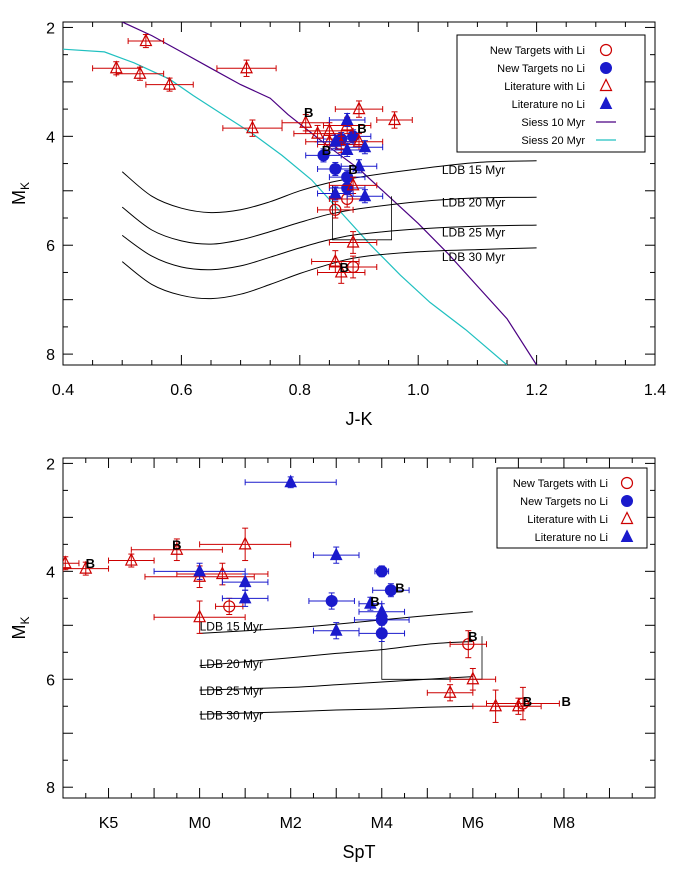 The image size is (676, 874). I want to click on x-tick-label: M2, so click(291, 823).